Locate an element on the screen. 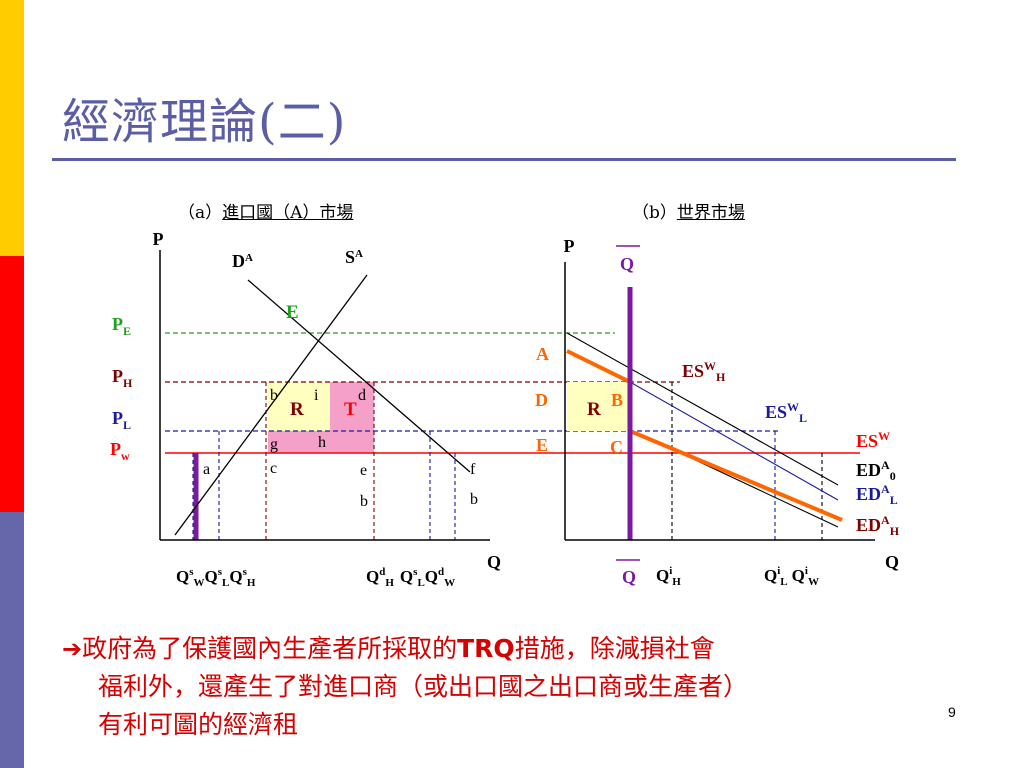  region-r-shade is located at coordinates (299, 406).